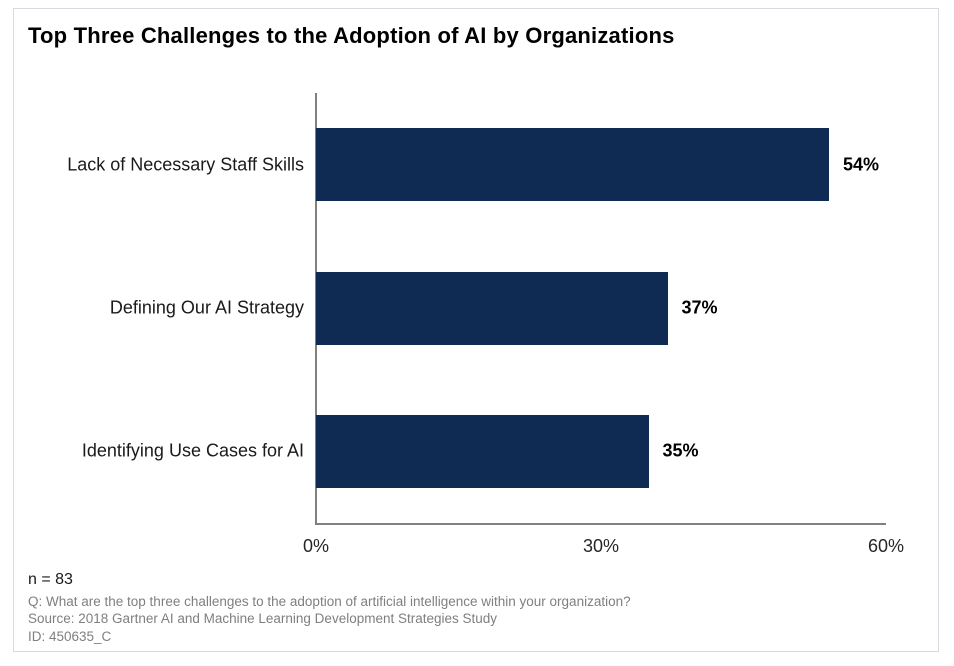 This screenshot has height=666, width=954. I want to click on value-label: 35%, so click(680, 450).